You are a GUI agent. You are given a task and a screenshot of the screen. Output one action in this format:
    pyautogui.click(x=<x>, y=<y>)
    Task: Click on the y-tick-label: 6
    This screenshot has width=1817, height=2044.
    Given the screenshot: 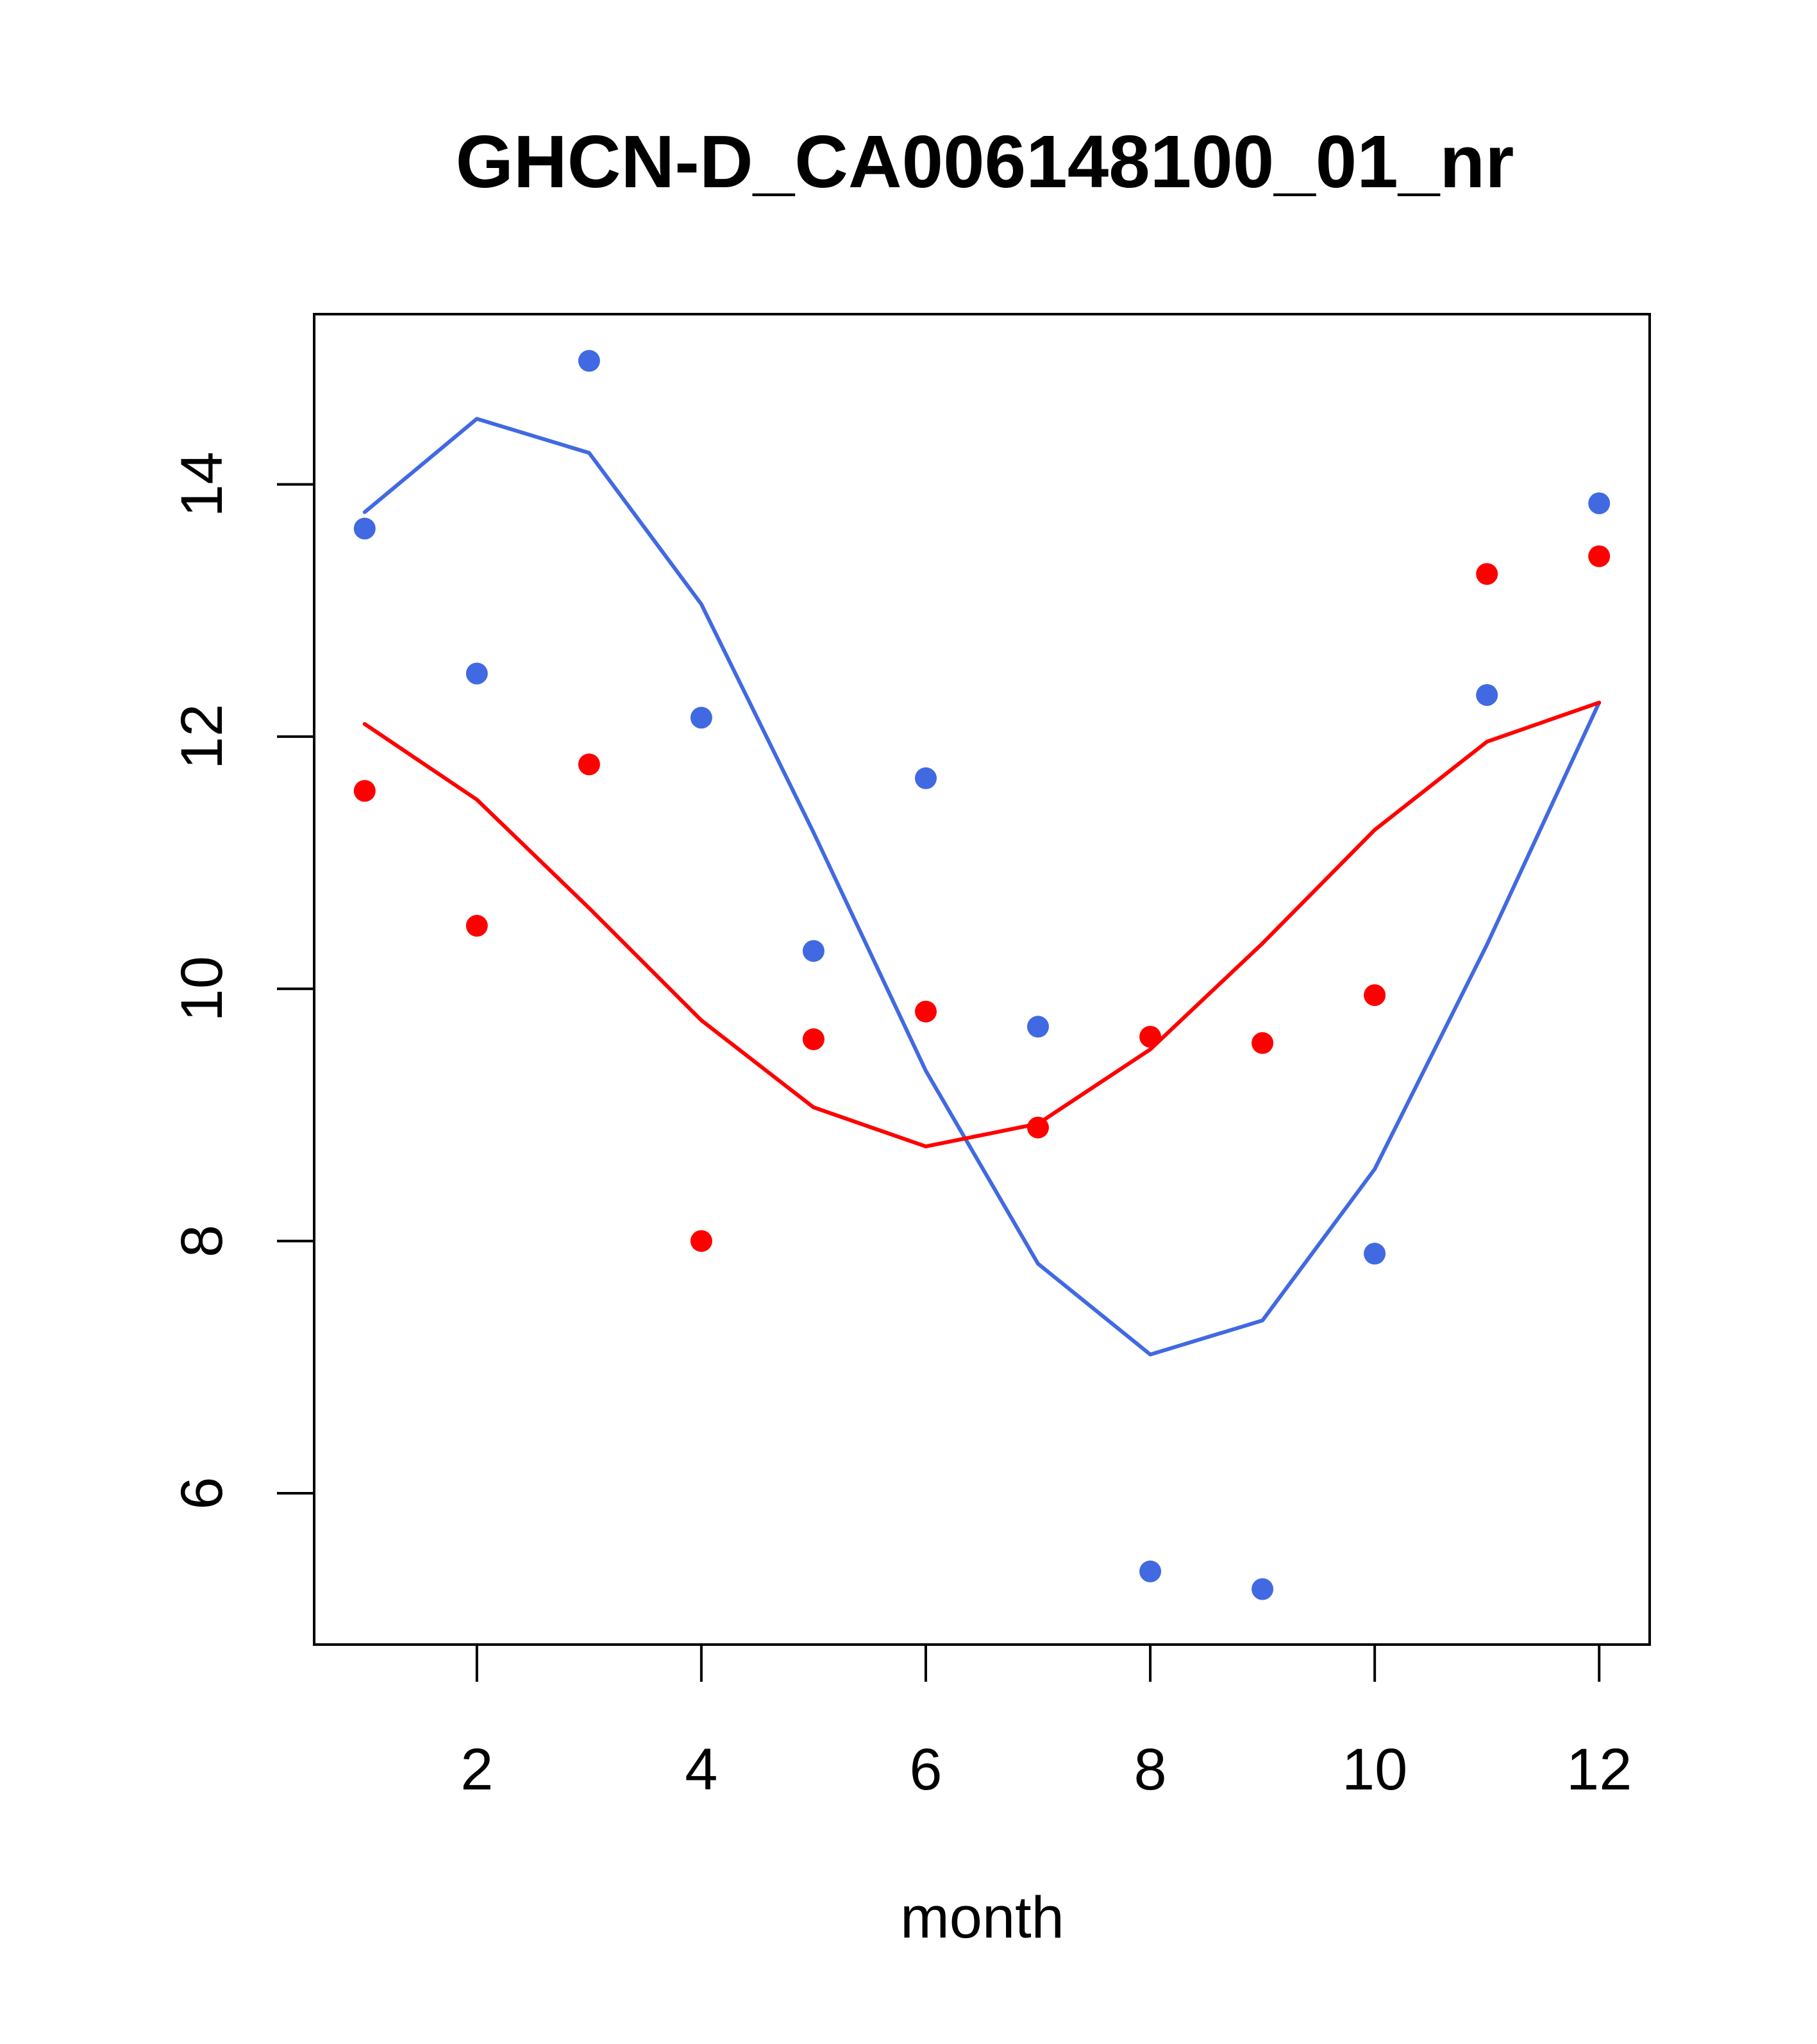 What is the action you would take?
    pyautogui.click(x=202, y=1493)
    